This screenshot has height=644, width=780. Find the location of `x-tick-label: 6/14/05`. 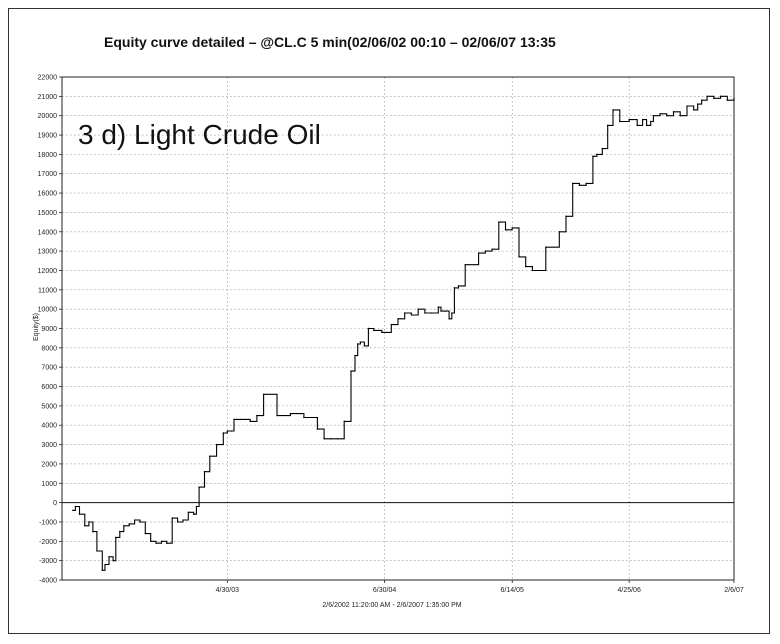

x-tick-label: 6/14/05 is located at coordinates (512, 590).